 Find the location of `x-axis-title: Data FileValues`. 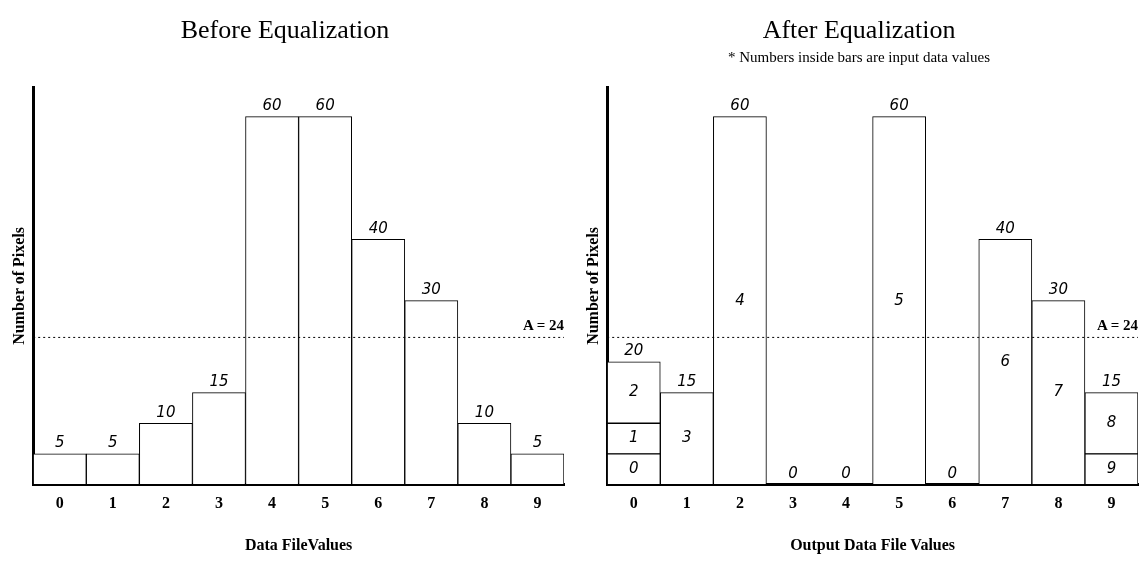

x-axis-title: Data FileValues is located at coordinates (298, 544).